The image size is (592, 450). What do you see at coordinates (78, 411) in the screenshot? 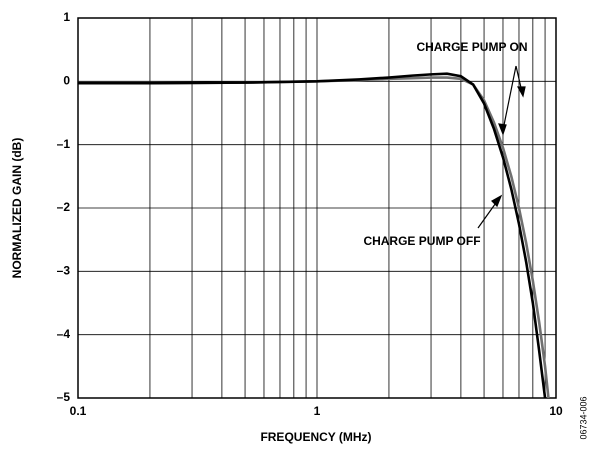
I see `x-tick-label: 0.1` at bounding box center [78, 411].